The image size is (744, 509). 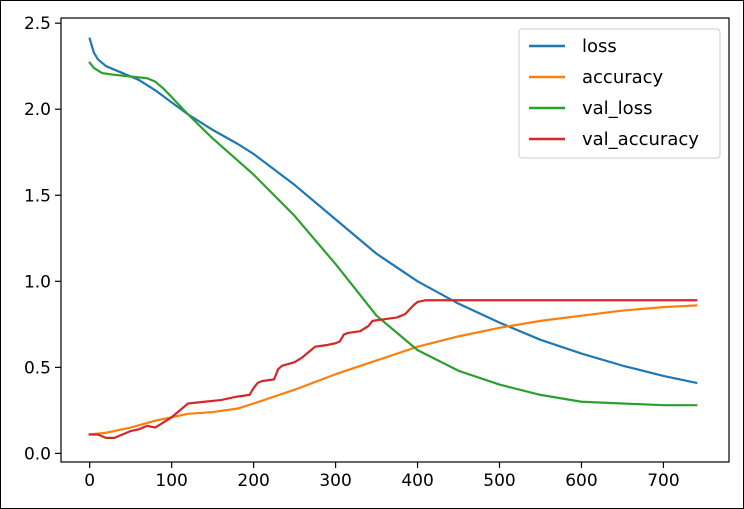 What do you see at coordinates (37, 196) in the screenshot?
I see `y-tick-label: 1.5` at bounding box center [37, 196].